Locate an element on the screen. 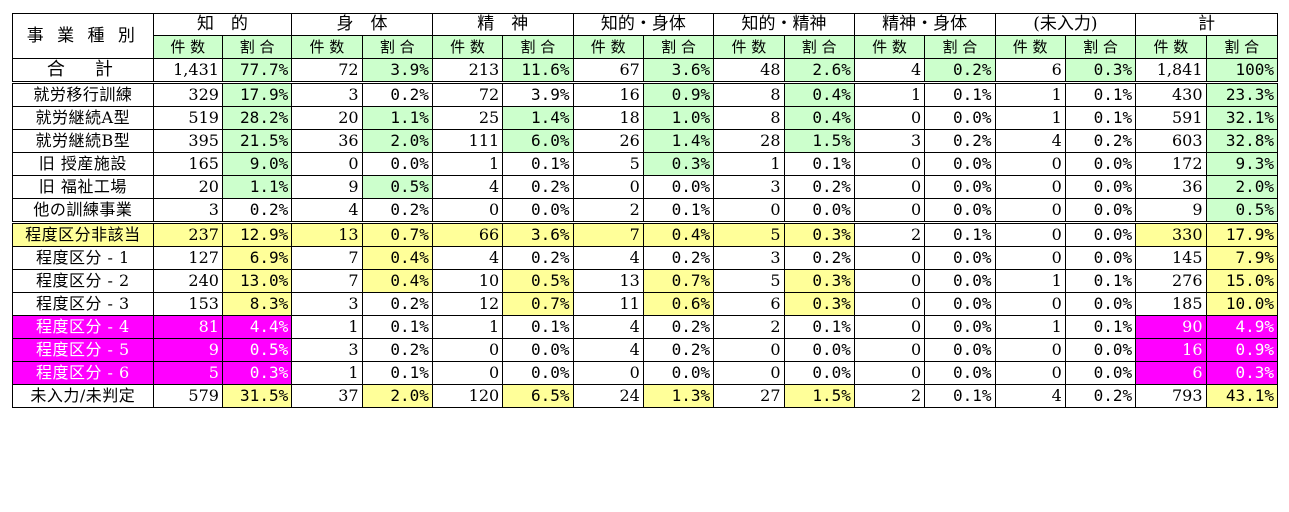  count-cell: 330 is located at coordinates (1171, 234).